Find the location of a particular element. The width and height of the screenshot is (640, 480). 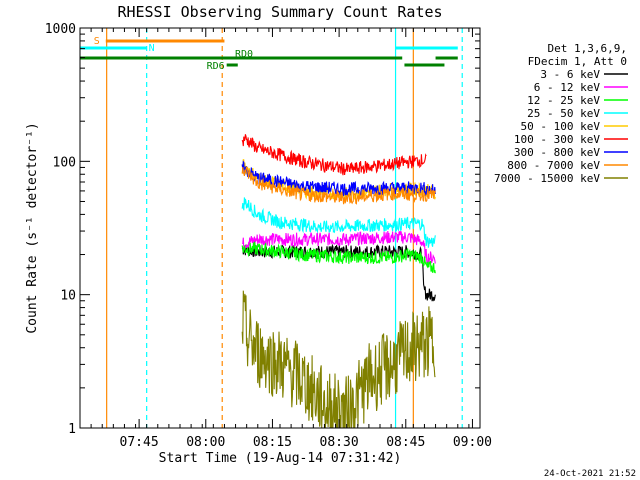

x-tick-label: 07:45 is located at coordinates (139, 442).